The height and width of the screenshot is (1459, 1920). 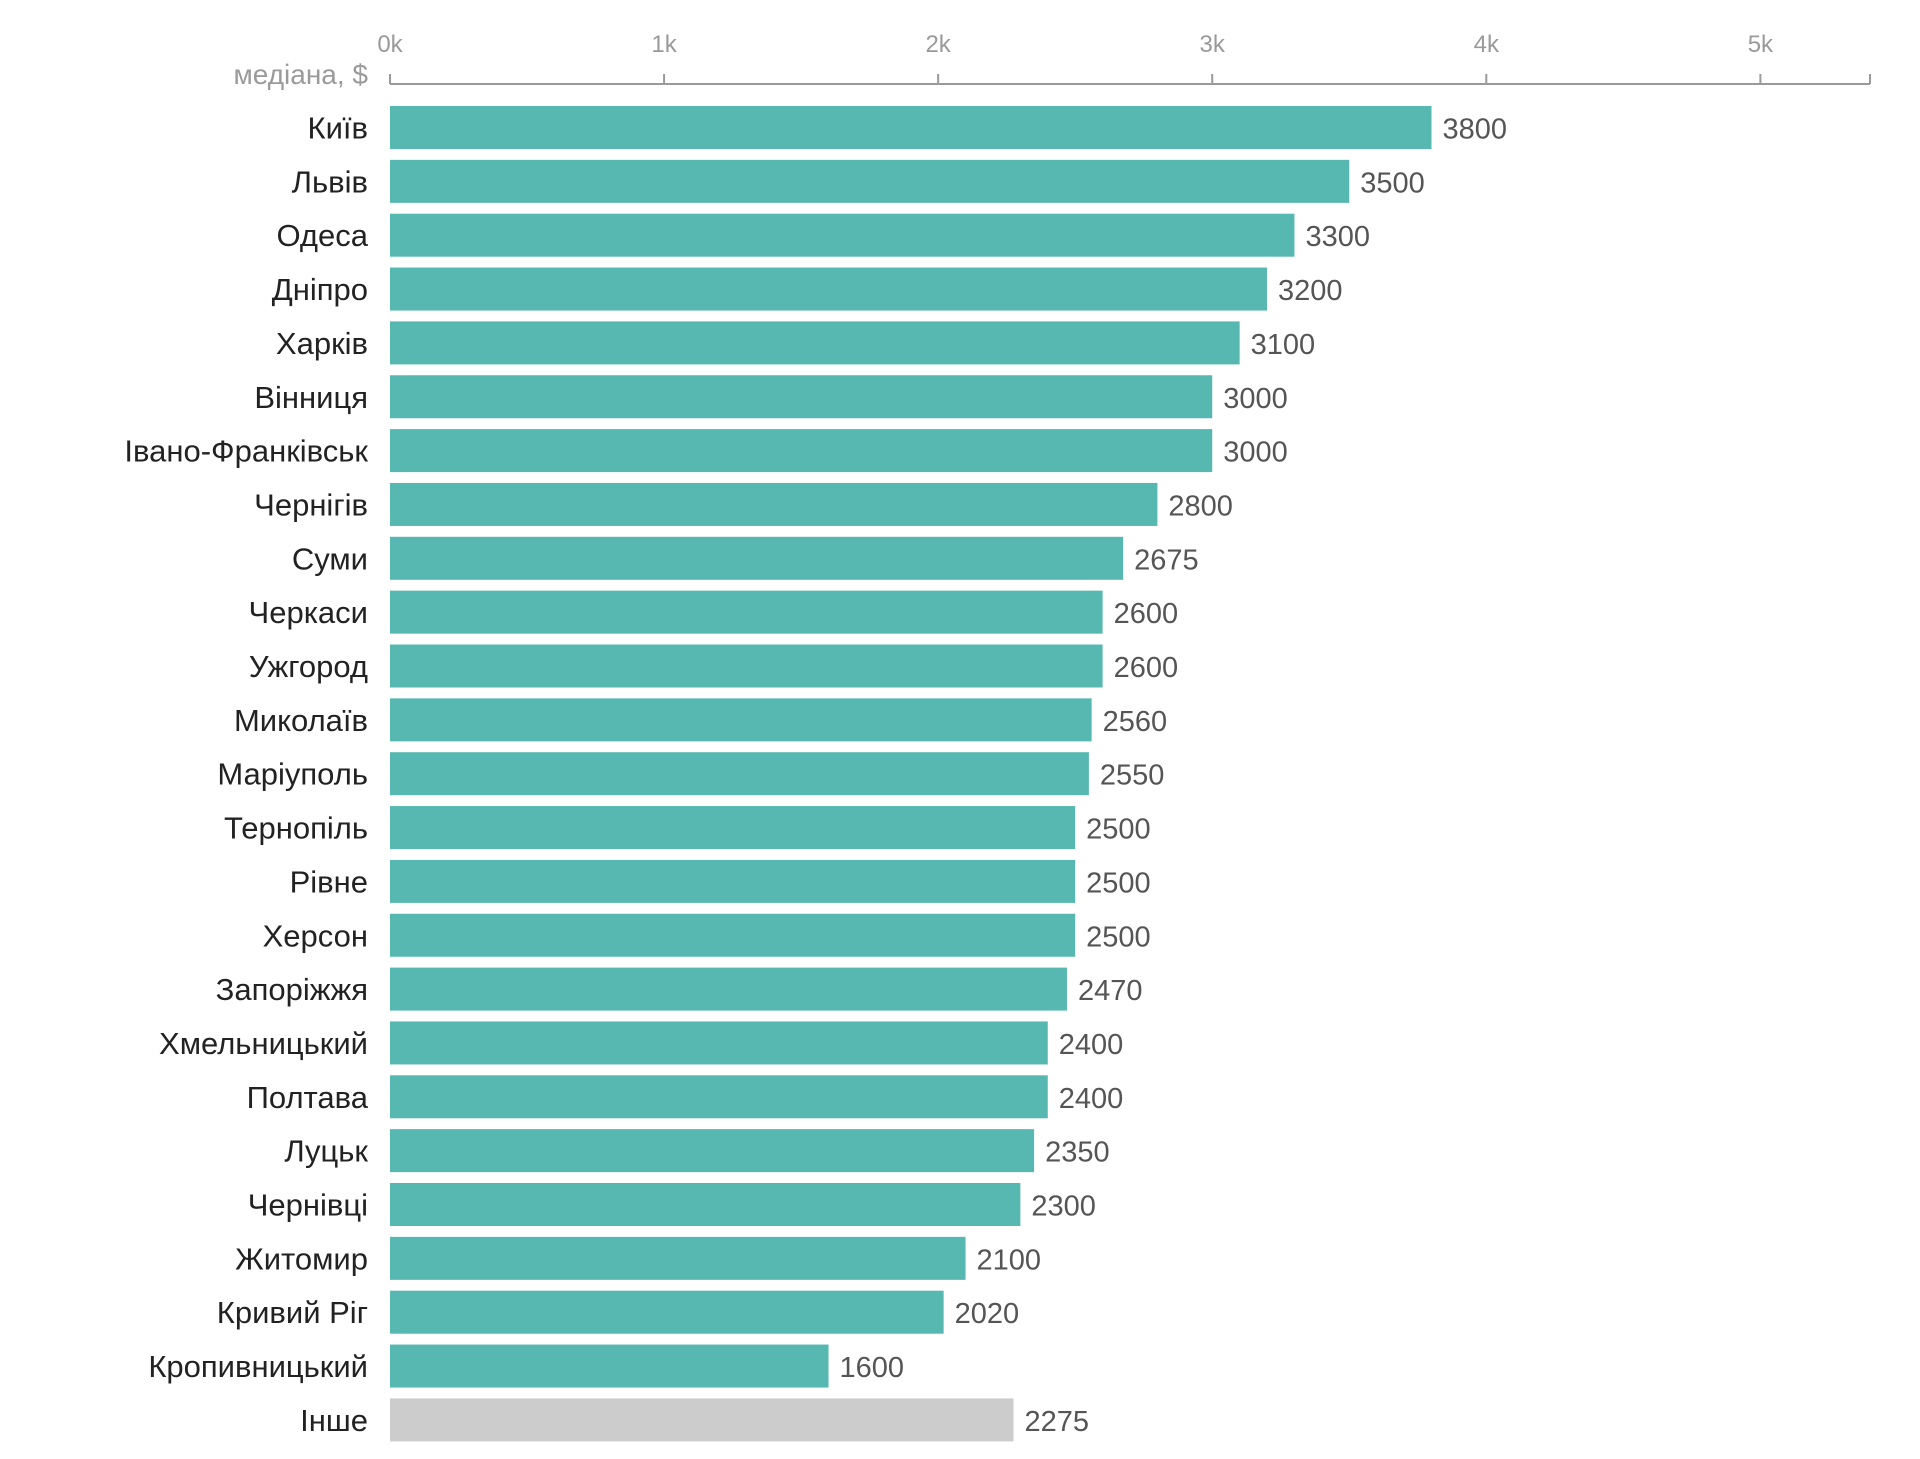 What do you see at coordinates (1166, 560) in the screenshot?
I see `value-label: 2675` at bounding box center [1166, 560].